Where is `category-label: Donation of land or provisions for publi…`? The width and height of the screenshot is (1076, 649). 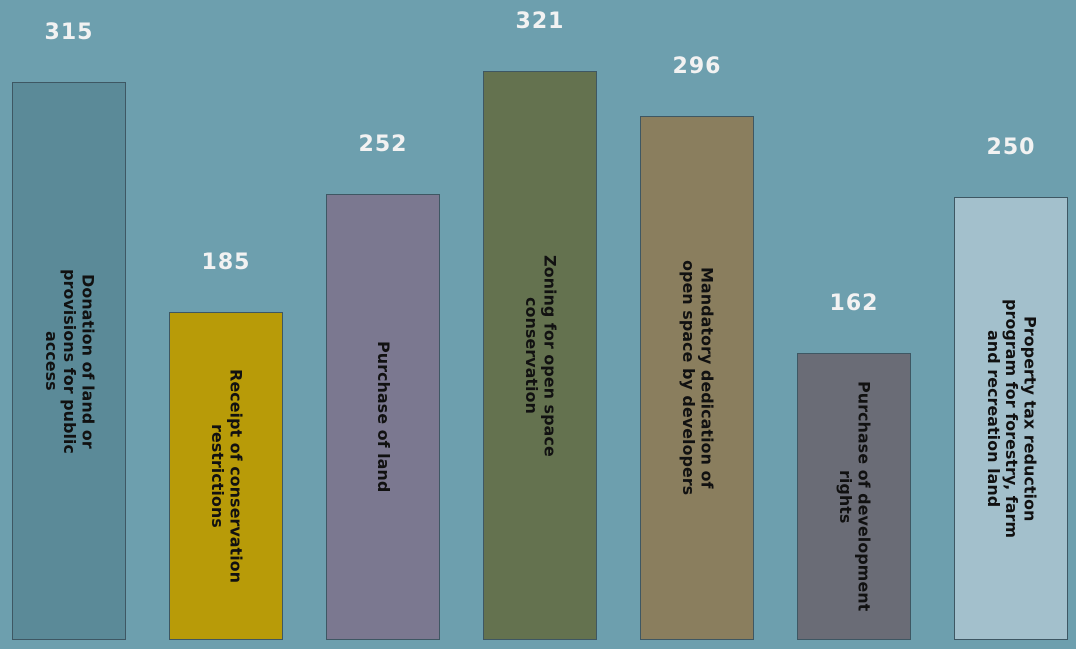 category-label: Donation of land or provisions for publi… is located at coordinates (69, 361).